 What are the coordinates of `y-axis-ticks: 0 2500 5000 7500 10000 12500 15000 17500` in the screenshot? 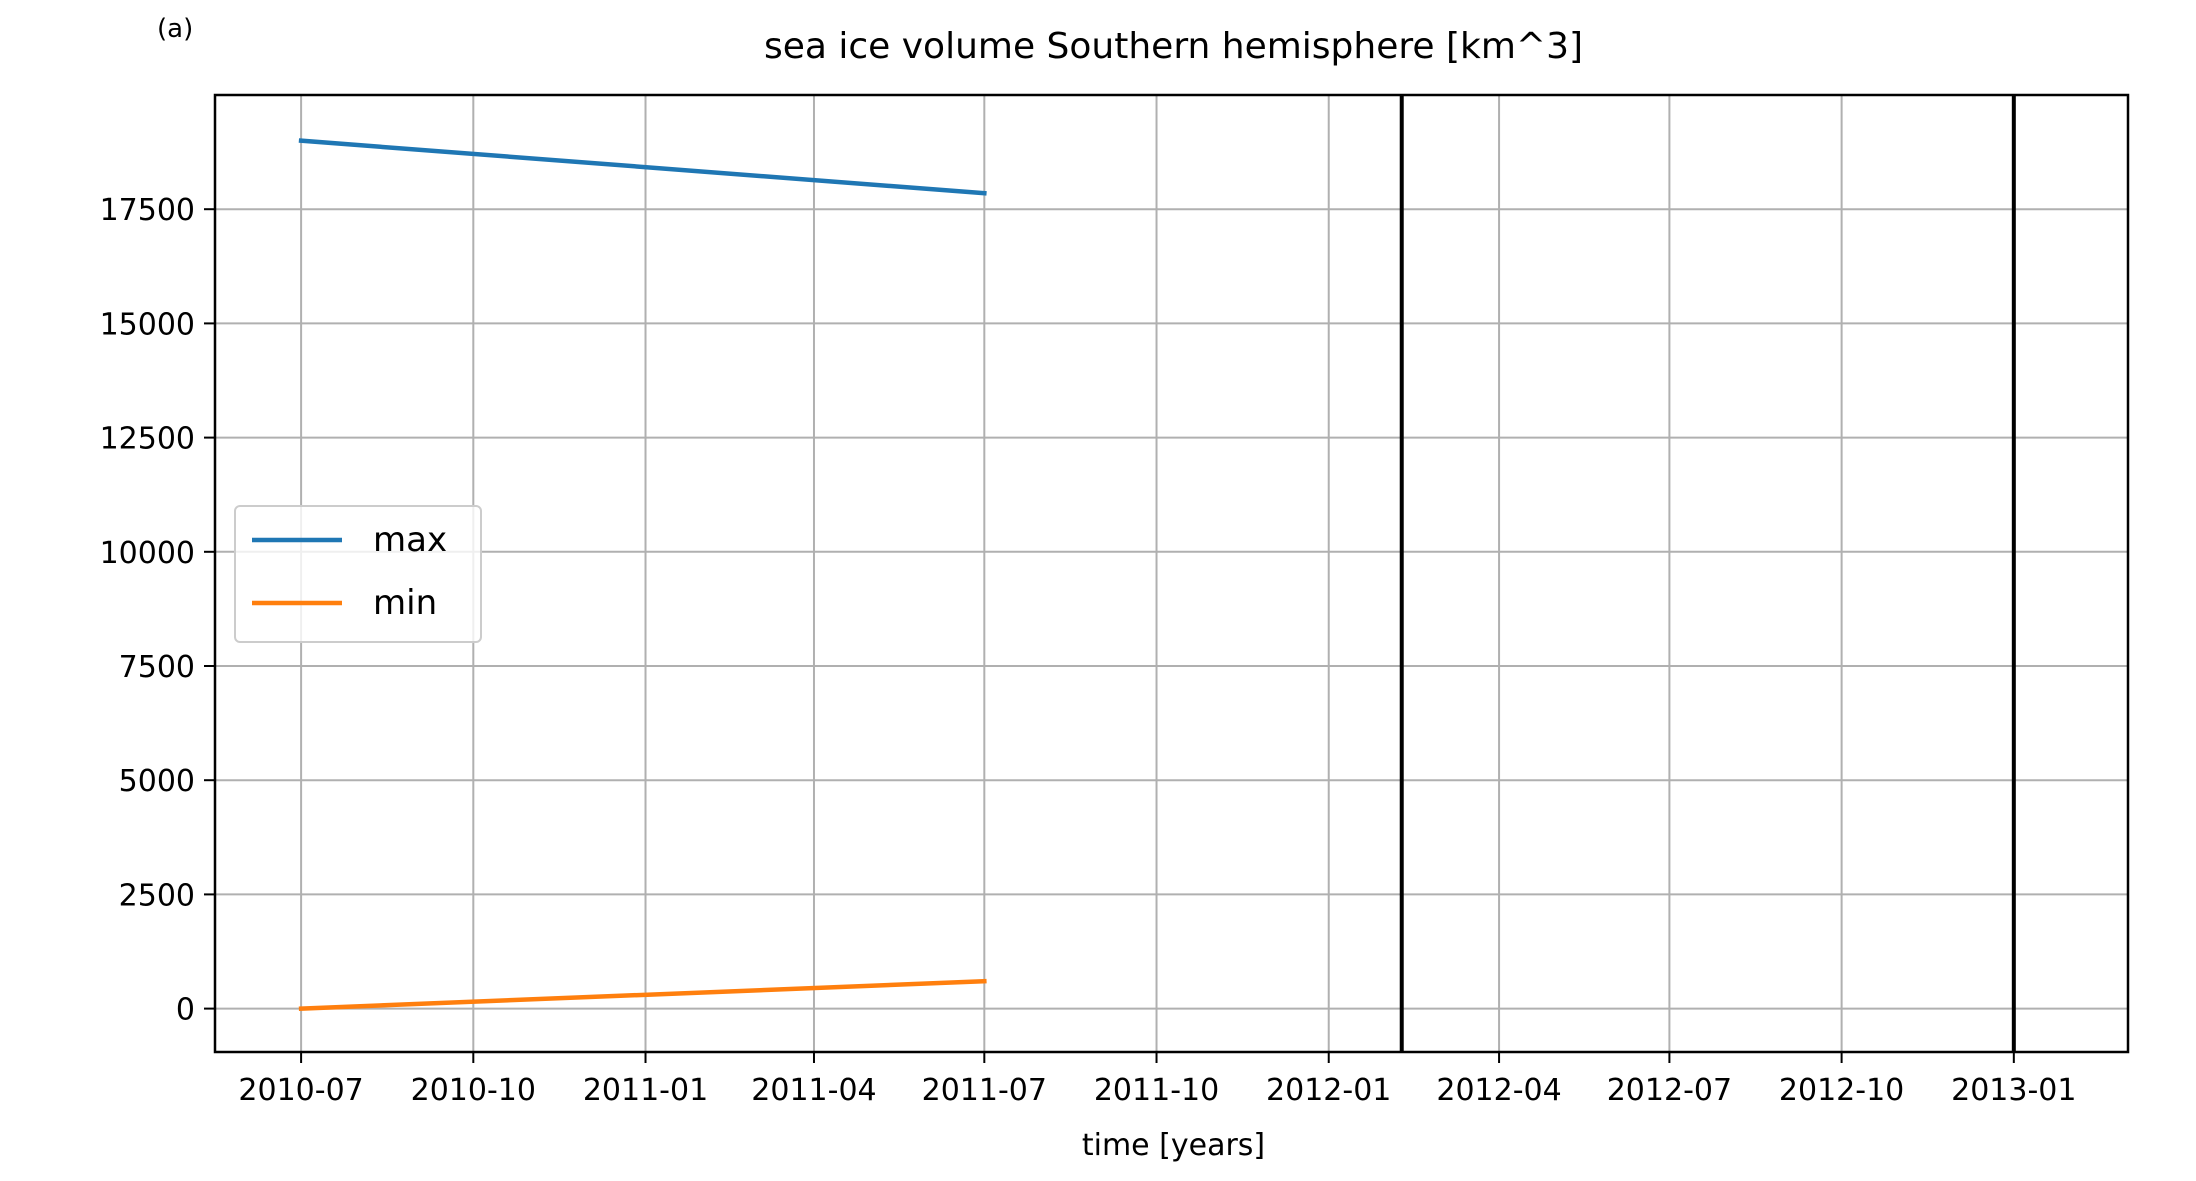 It's located at (157, 610).